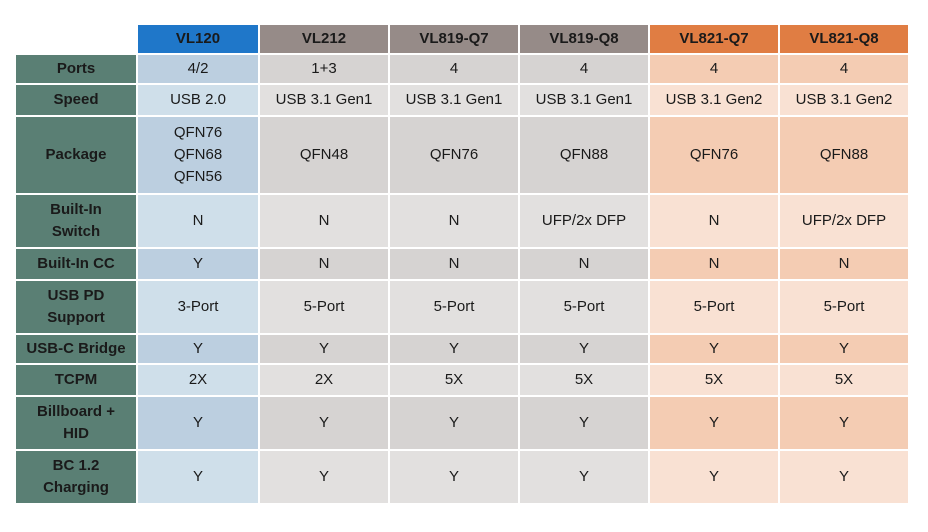 The width and height of the screenshot is (928, 532). Describe the element at coordinates (76, 487) in the screenshot. I see `row-header-line: Charging` at that location.